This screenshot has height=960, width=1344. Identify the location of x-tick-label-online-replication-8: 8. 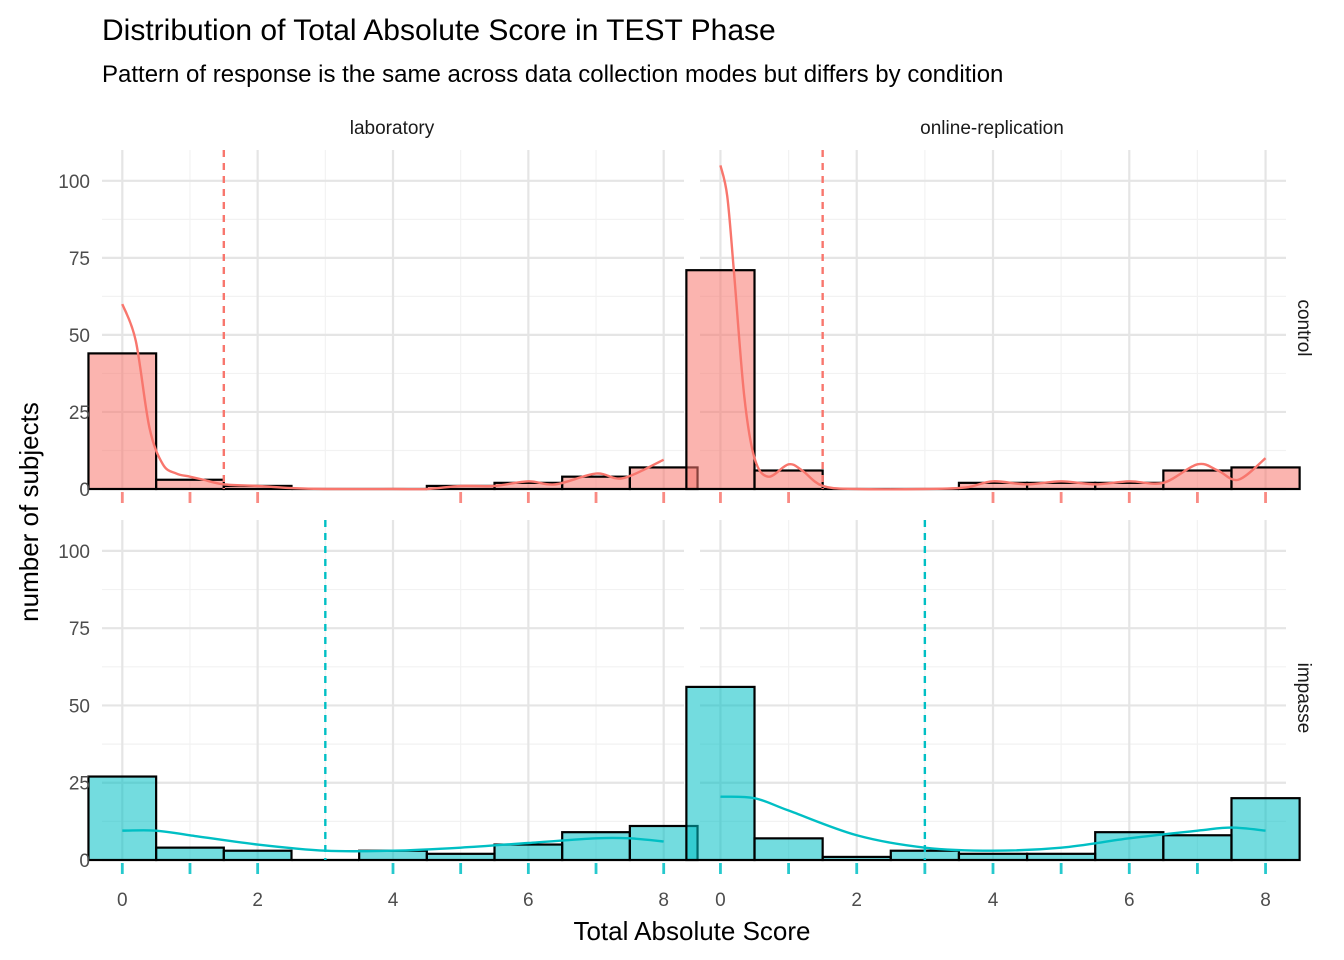
(1265, 900).